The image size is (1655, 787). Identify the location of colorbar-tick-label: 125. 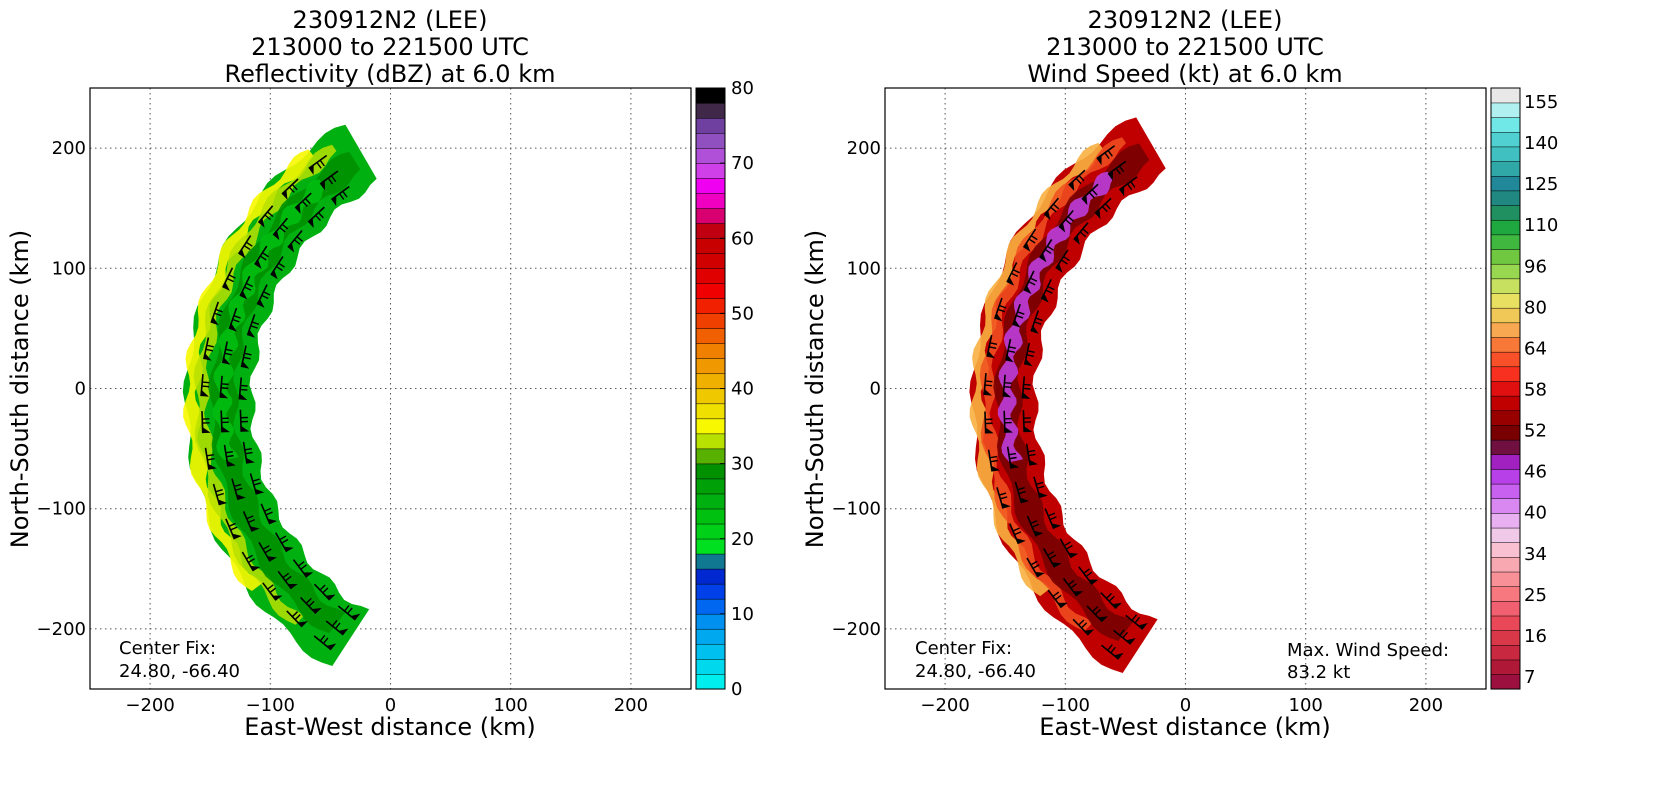
(1541, 184).